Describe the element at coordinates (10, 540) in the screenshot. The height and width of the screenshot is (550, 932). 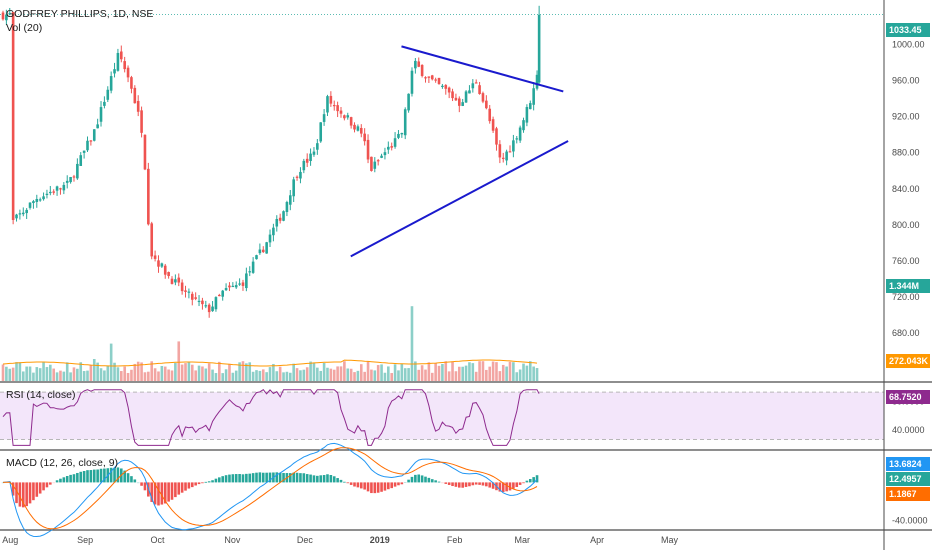
I see `x-tick-label: Aug` at that location.